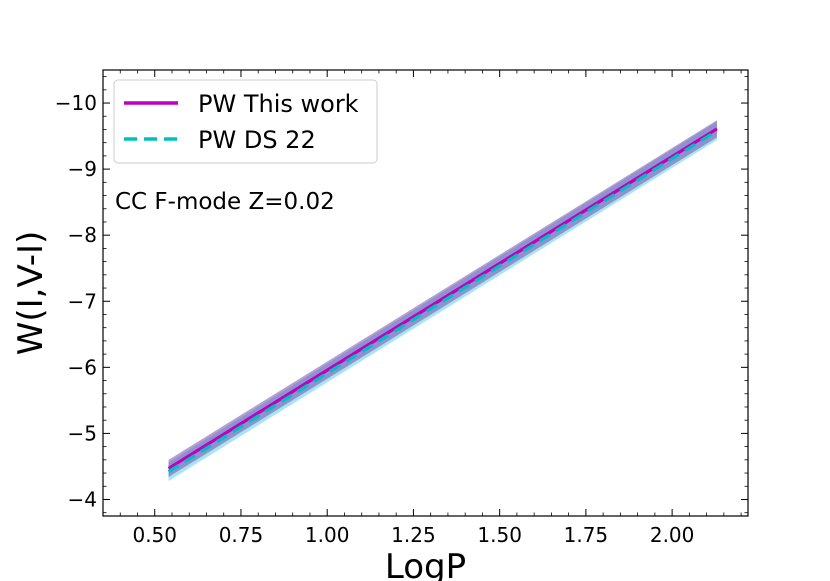 This screenshot has width=830, height=581. I want to click on x-tick-label: 1.00, so click(327, 535).